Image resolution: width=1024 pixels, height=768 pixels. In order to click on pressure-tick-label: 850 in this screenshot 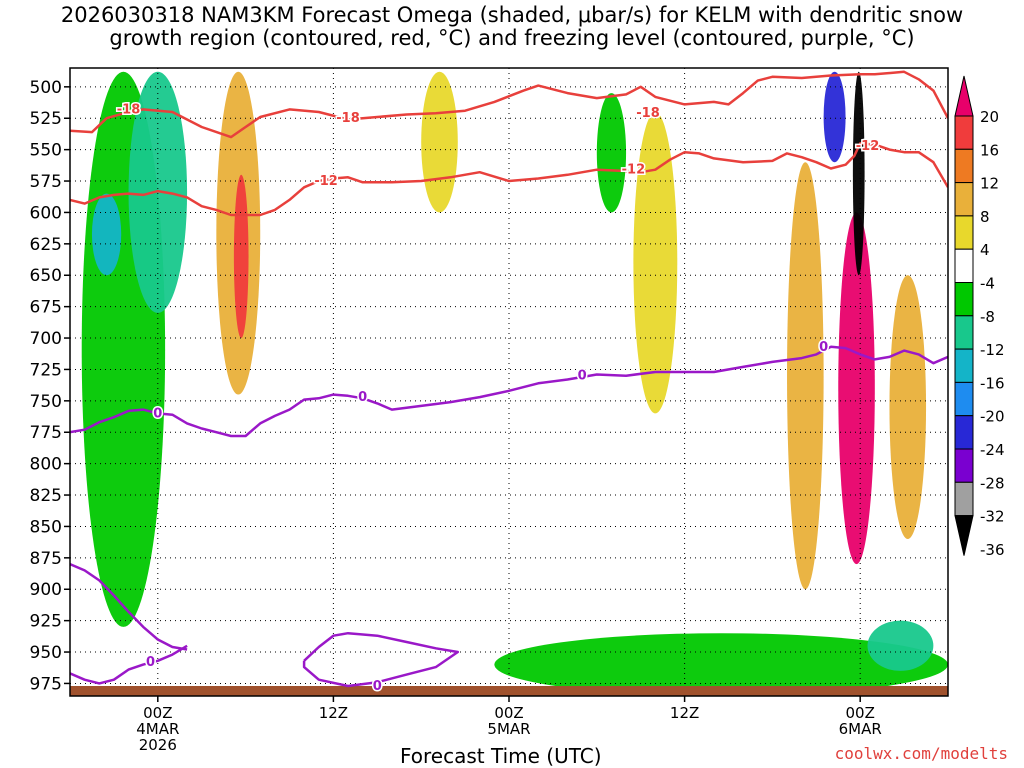, I will do `click(46, 527)`.